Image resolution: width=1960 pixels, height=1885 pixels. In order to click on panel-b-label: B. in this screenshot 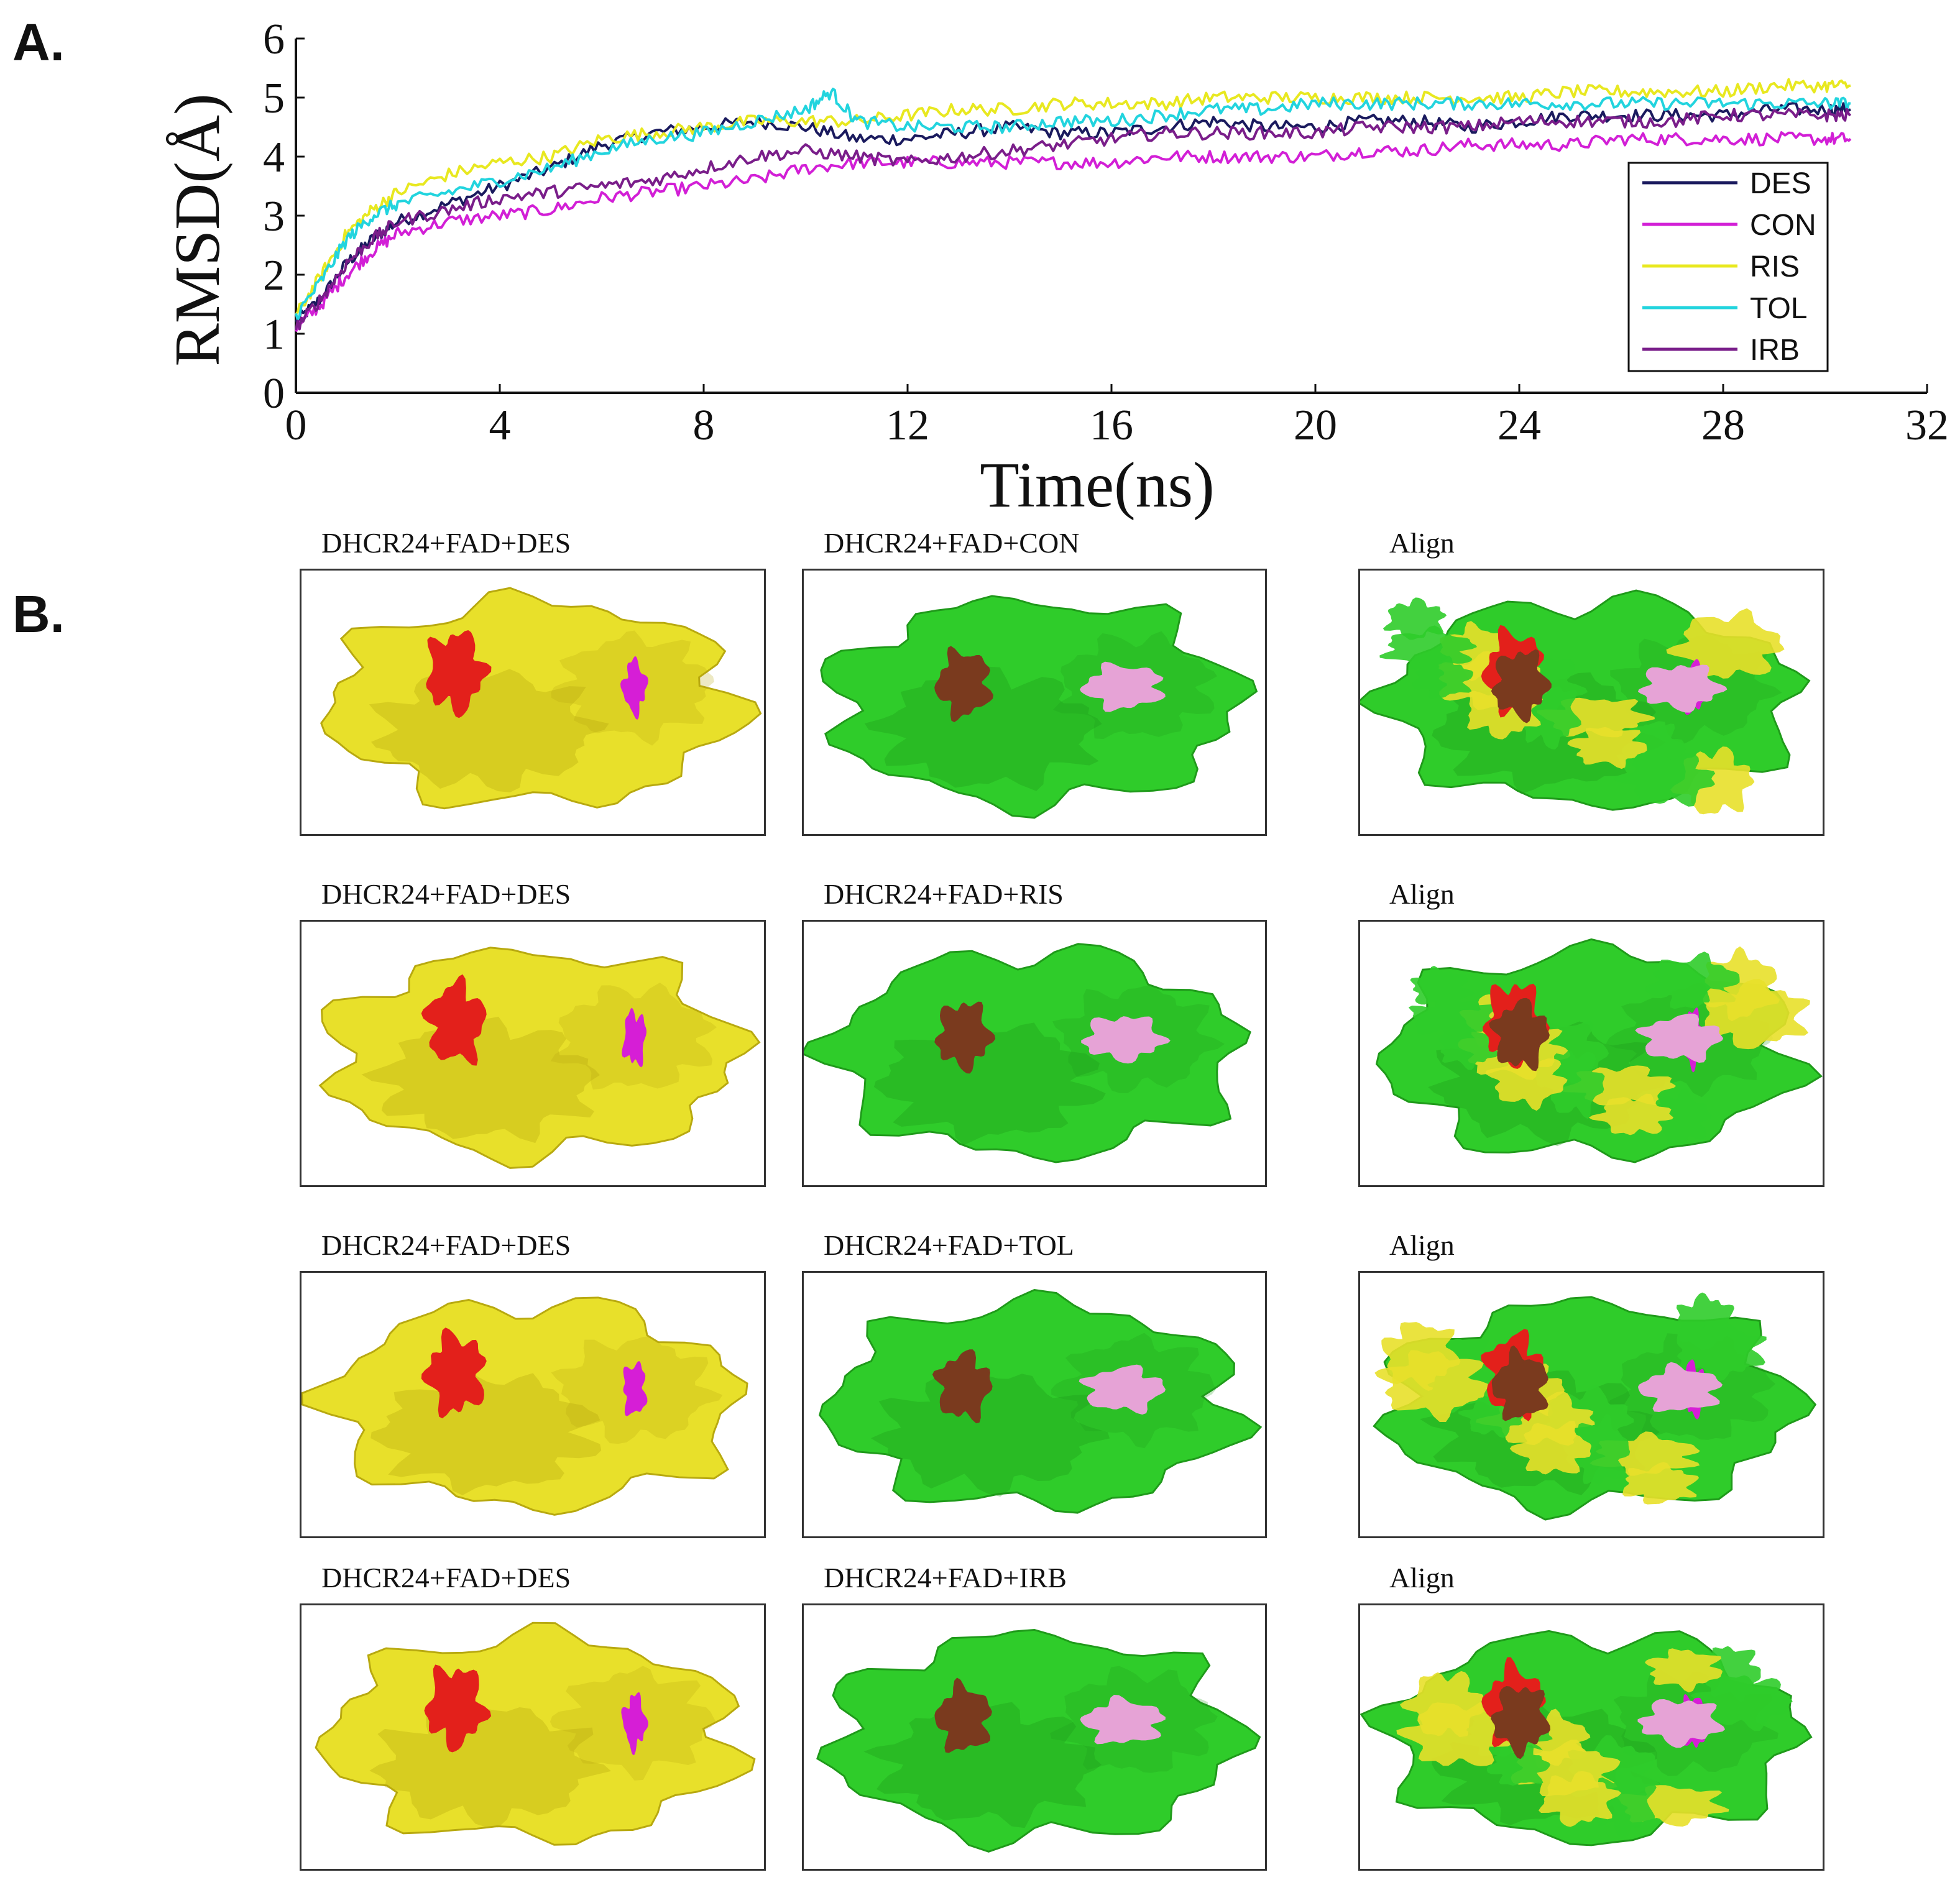, I will do `click(38, 614)`.